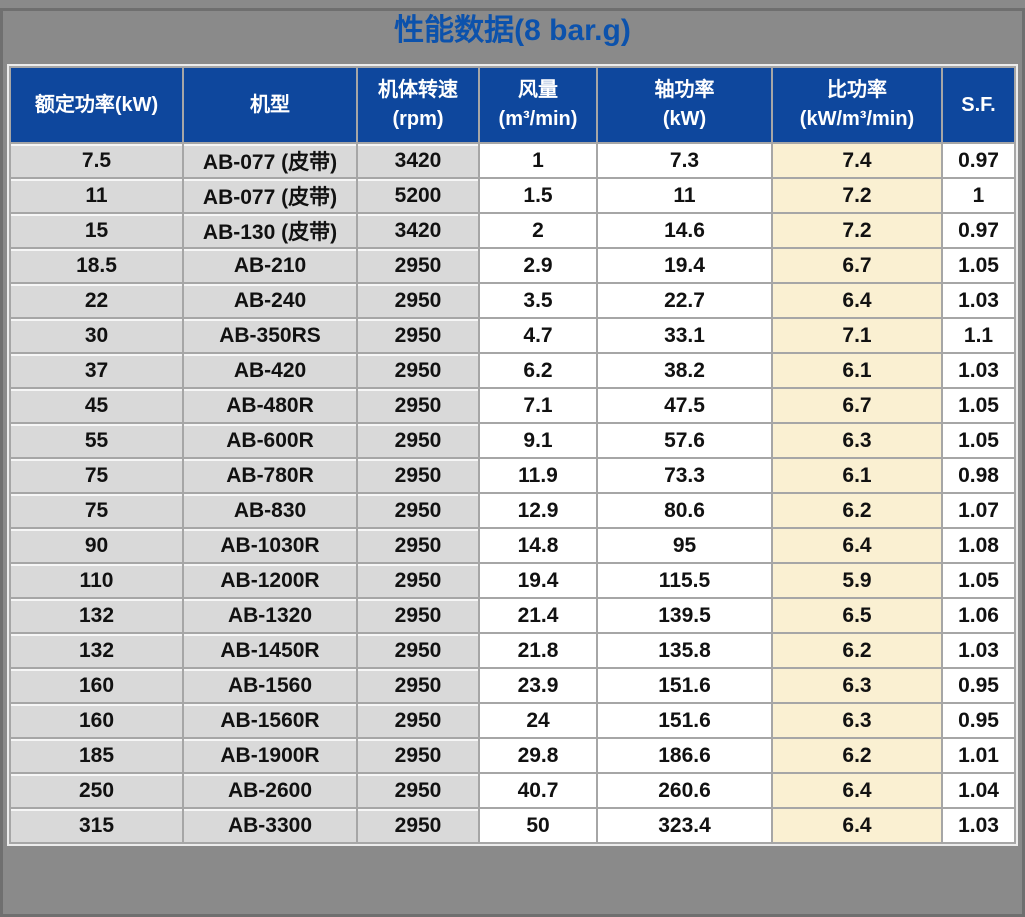 Image resolution: width=1025 pixels, height=917 pixels. I want to click on cell-air-flow: 11.9, so click(538, 475).